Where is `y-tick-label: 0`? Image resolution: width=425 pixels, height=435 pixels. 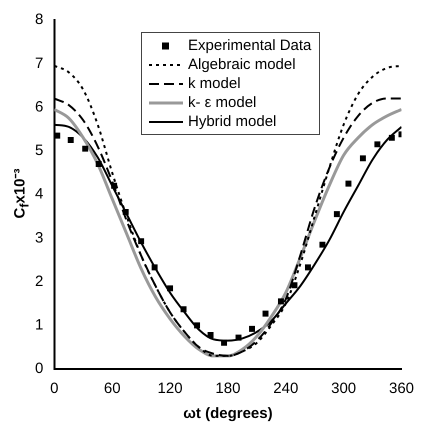 y-tick-label: 0 is located at coordinates (39, 369).